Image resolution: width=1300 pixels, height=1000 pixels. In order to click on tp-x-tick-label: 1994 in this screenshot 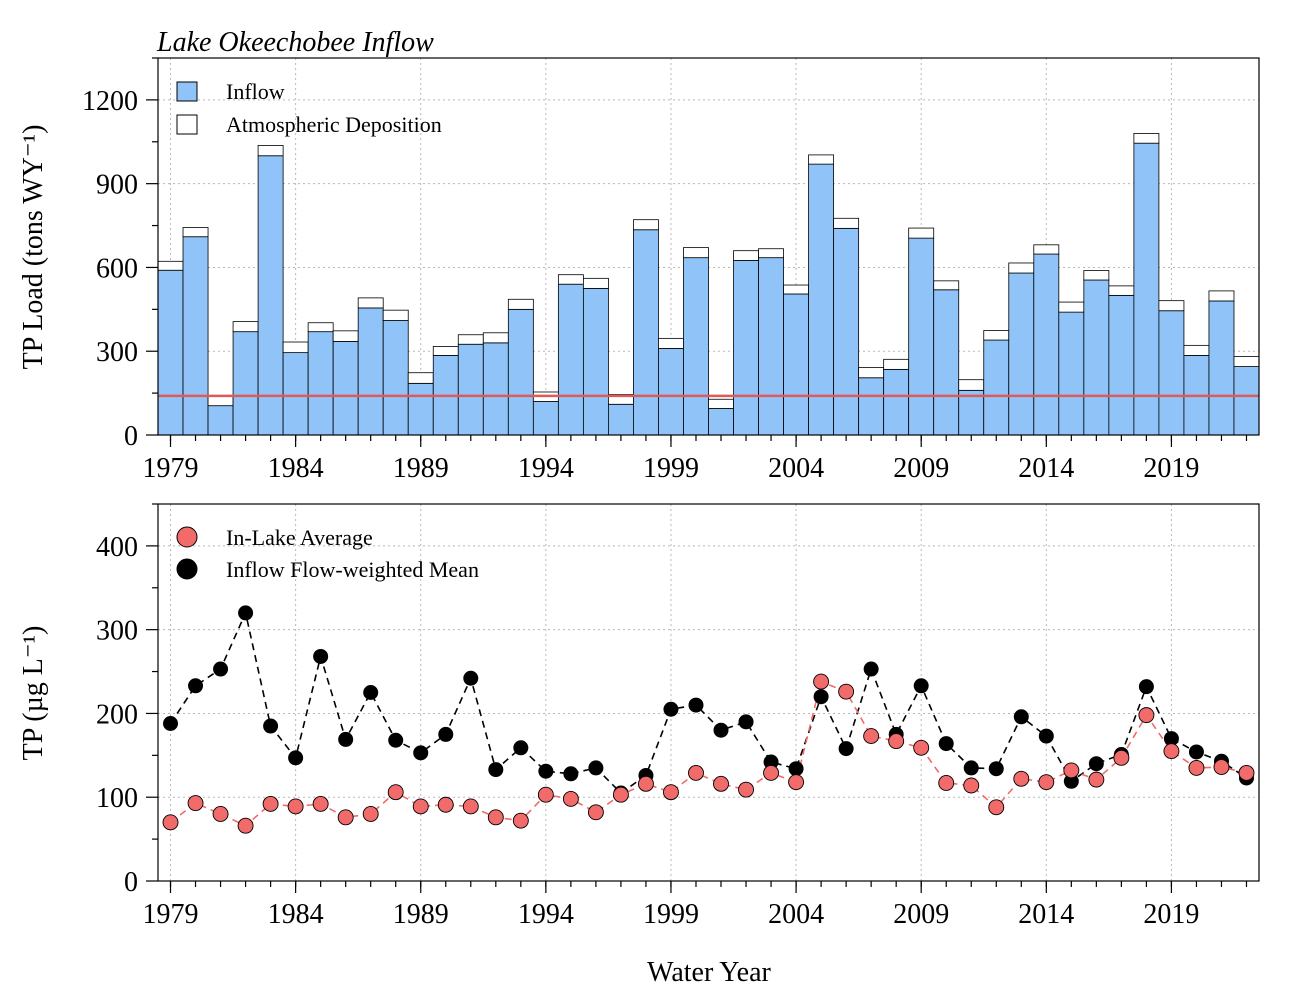, I will do `click(546, 914)`.